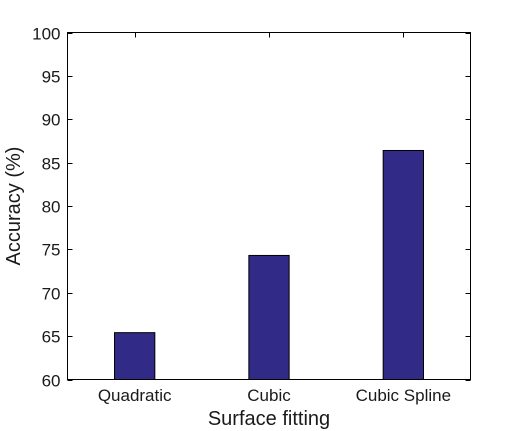  I want to click on x-tick-label: Cubic Spline, so click(403, 395).